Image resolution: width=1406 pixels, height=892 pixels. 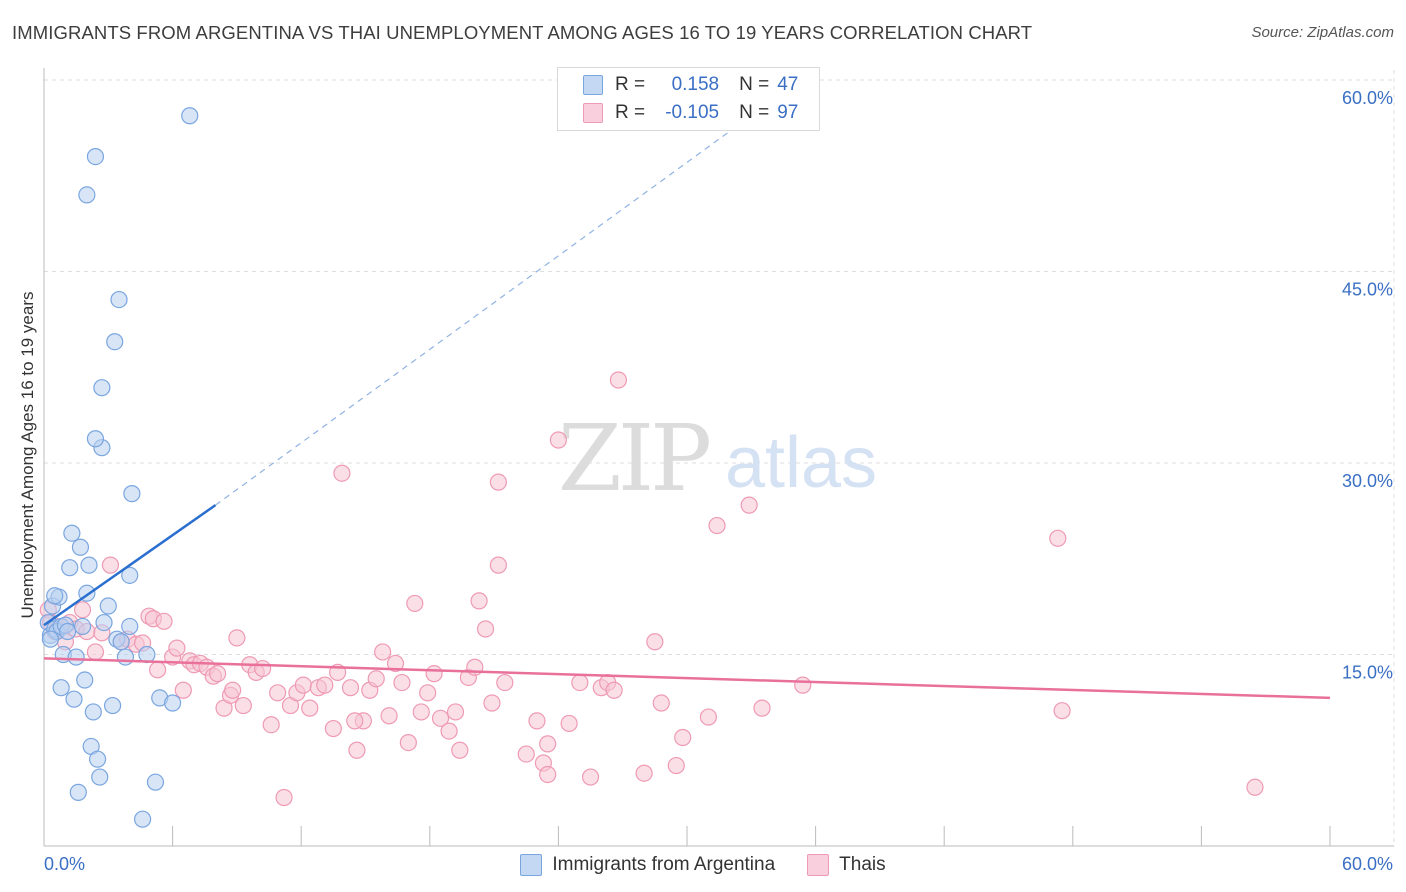 I want to click on legend-row-argentina: R = 0.158 N = 47, so click(x=678, y=85).